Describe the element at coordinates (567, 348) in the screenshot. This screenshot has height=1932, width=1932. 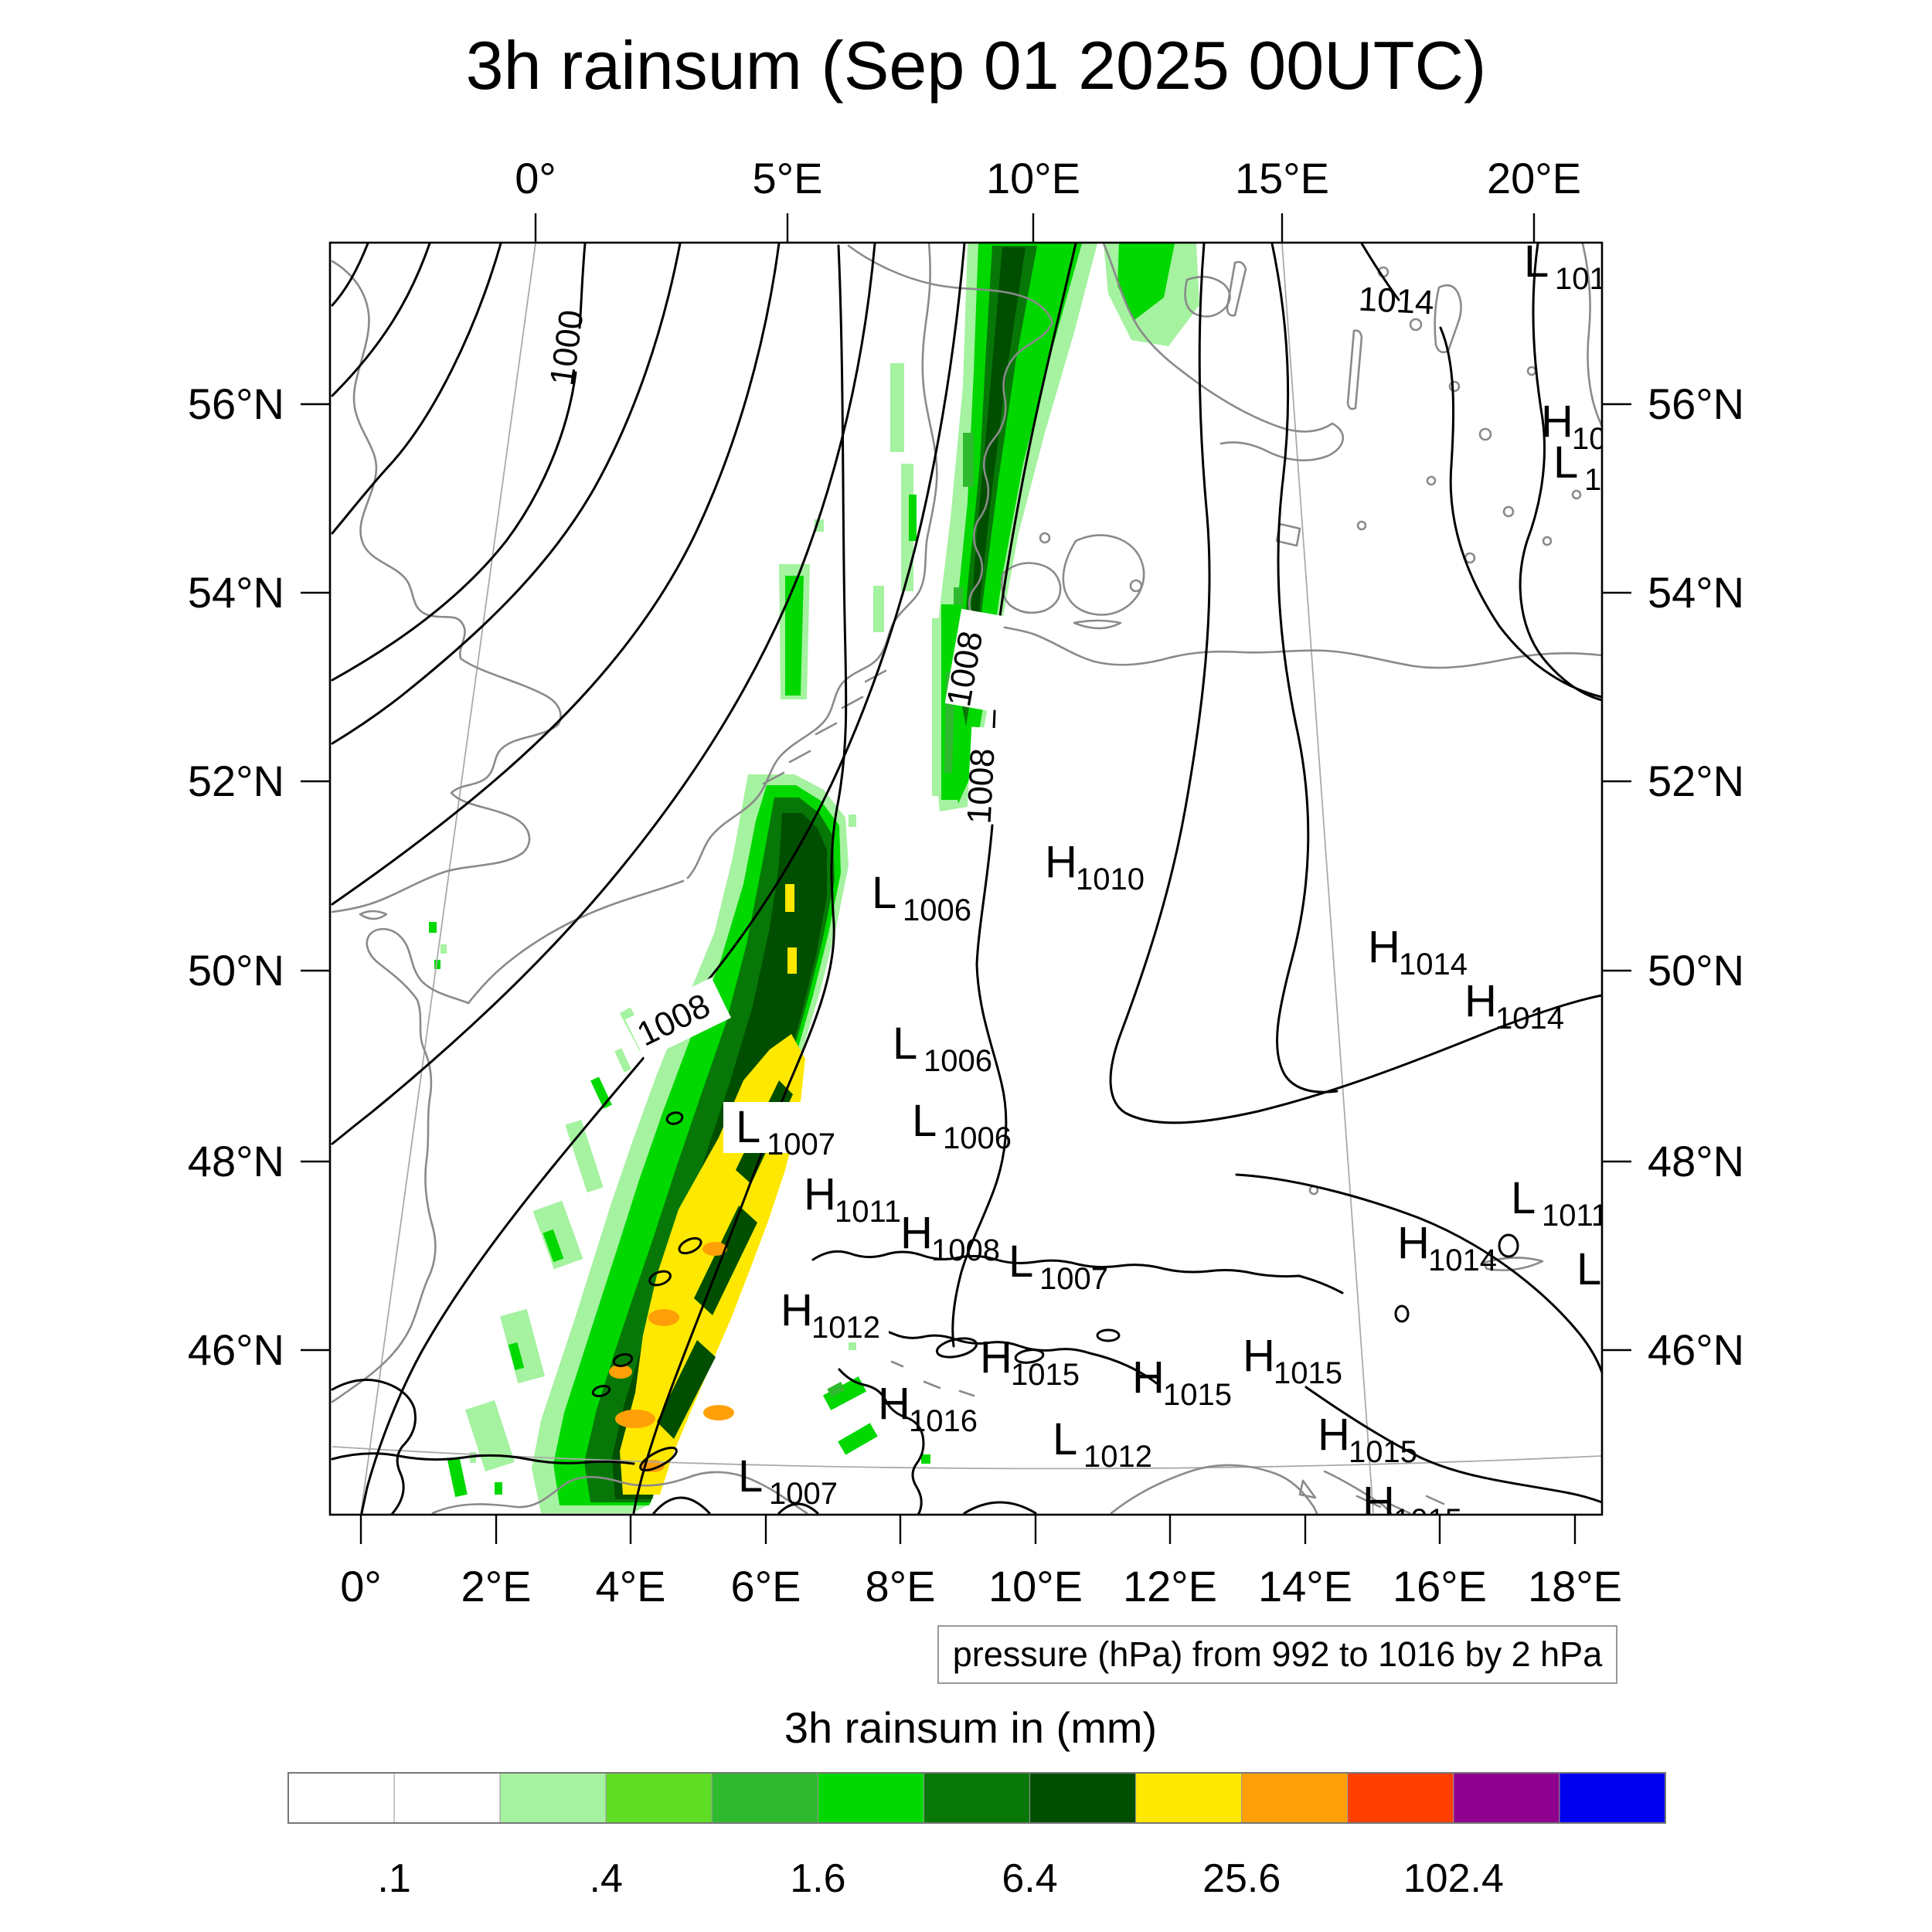
I see `contour-value-label: 1000` at that location.